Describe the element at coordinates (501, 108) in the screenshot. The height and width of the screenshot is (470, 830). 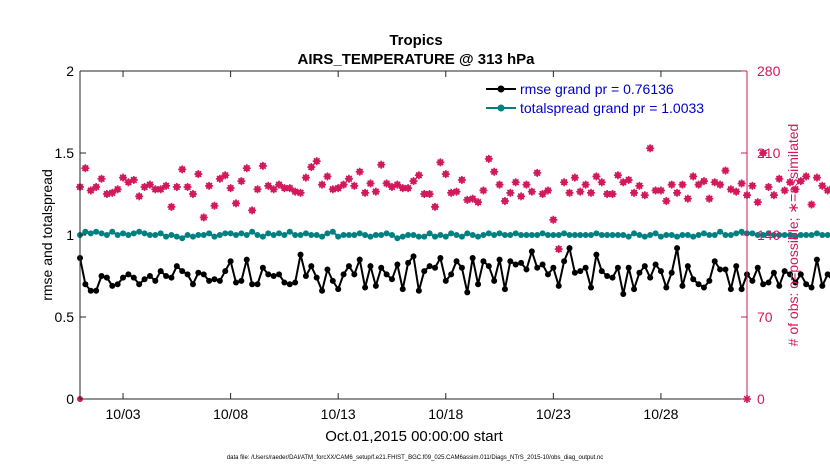
I see `legend-spread-marker` at that location.